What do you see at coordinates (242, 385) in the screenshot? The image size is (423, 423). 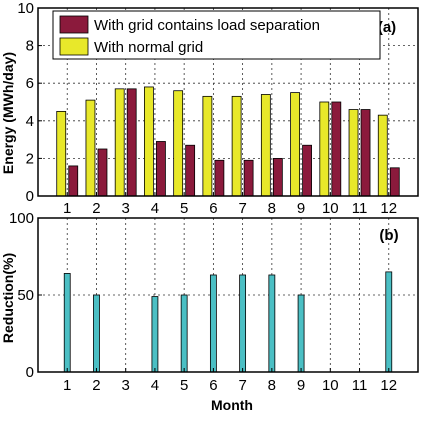 I see `x-tick-label-reduction-6: 7` at bounding box center [242, 385].